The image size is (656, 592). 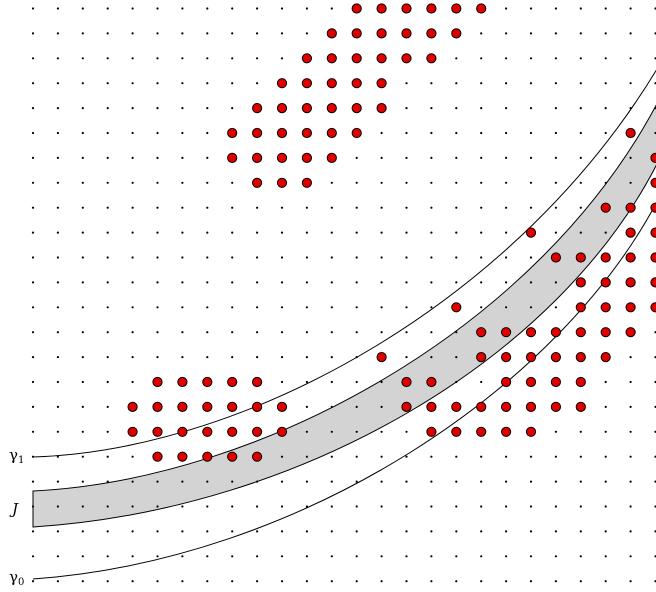 What do you see at coordinates (21, 460) in the screenshot?
I see `label-gamma1-subscript: 1` at bounding box center [21, 460].